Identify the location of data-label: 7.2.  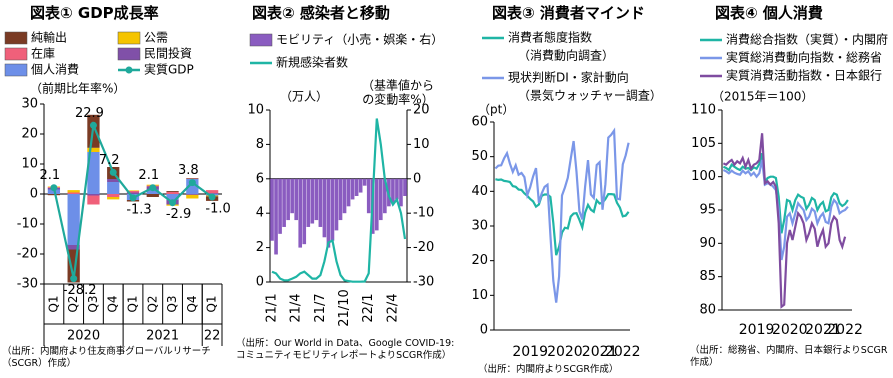
(109, 160).